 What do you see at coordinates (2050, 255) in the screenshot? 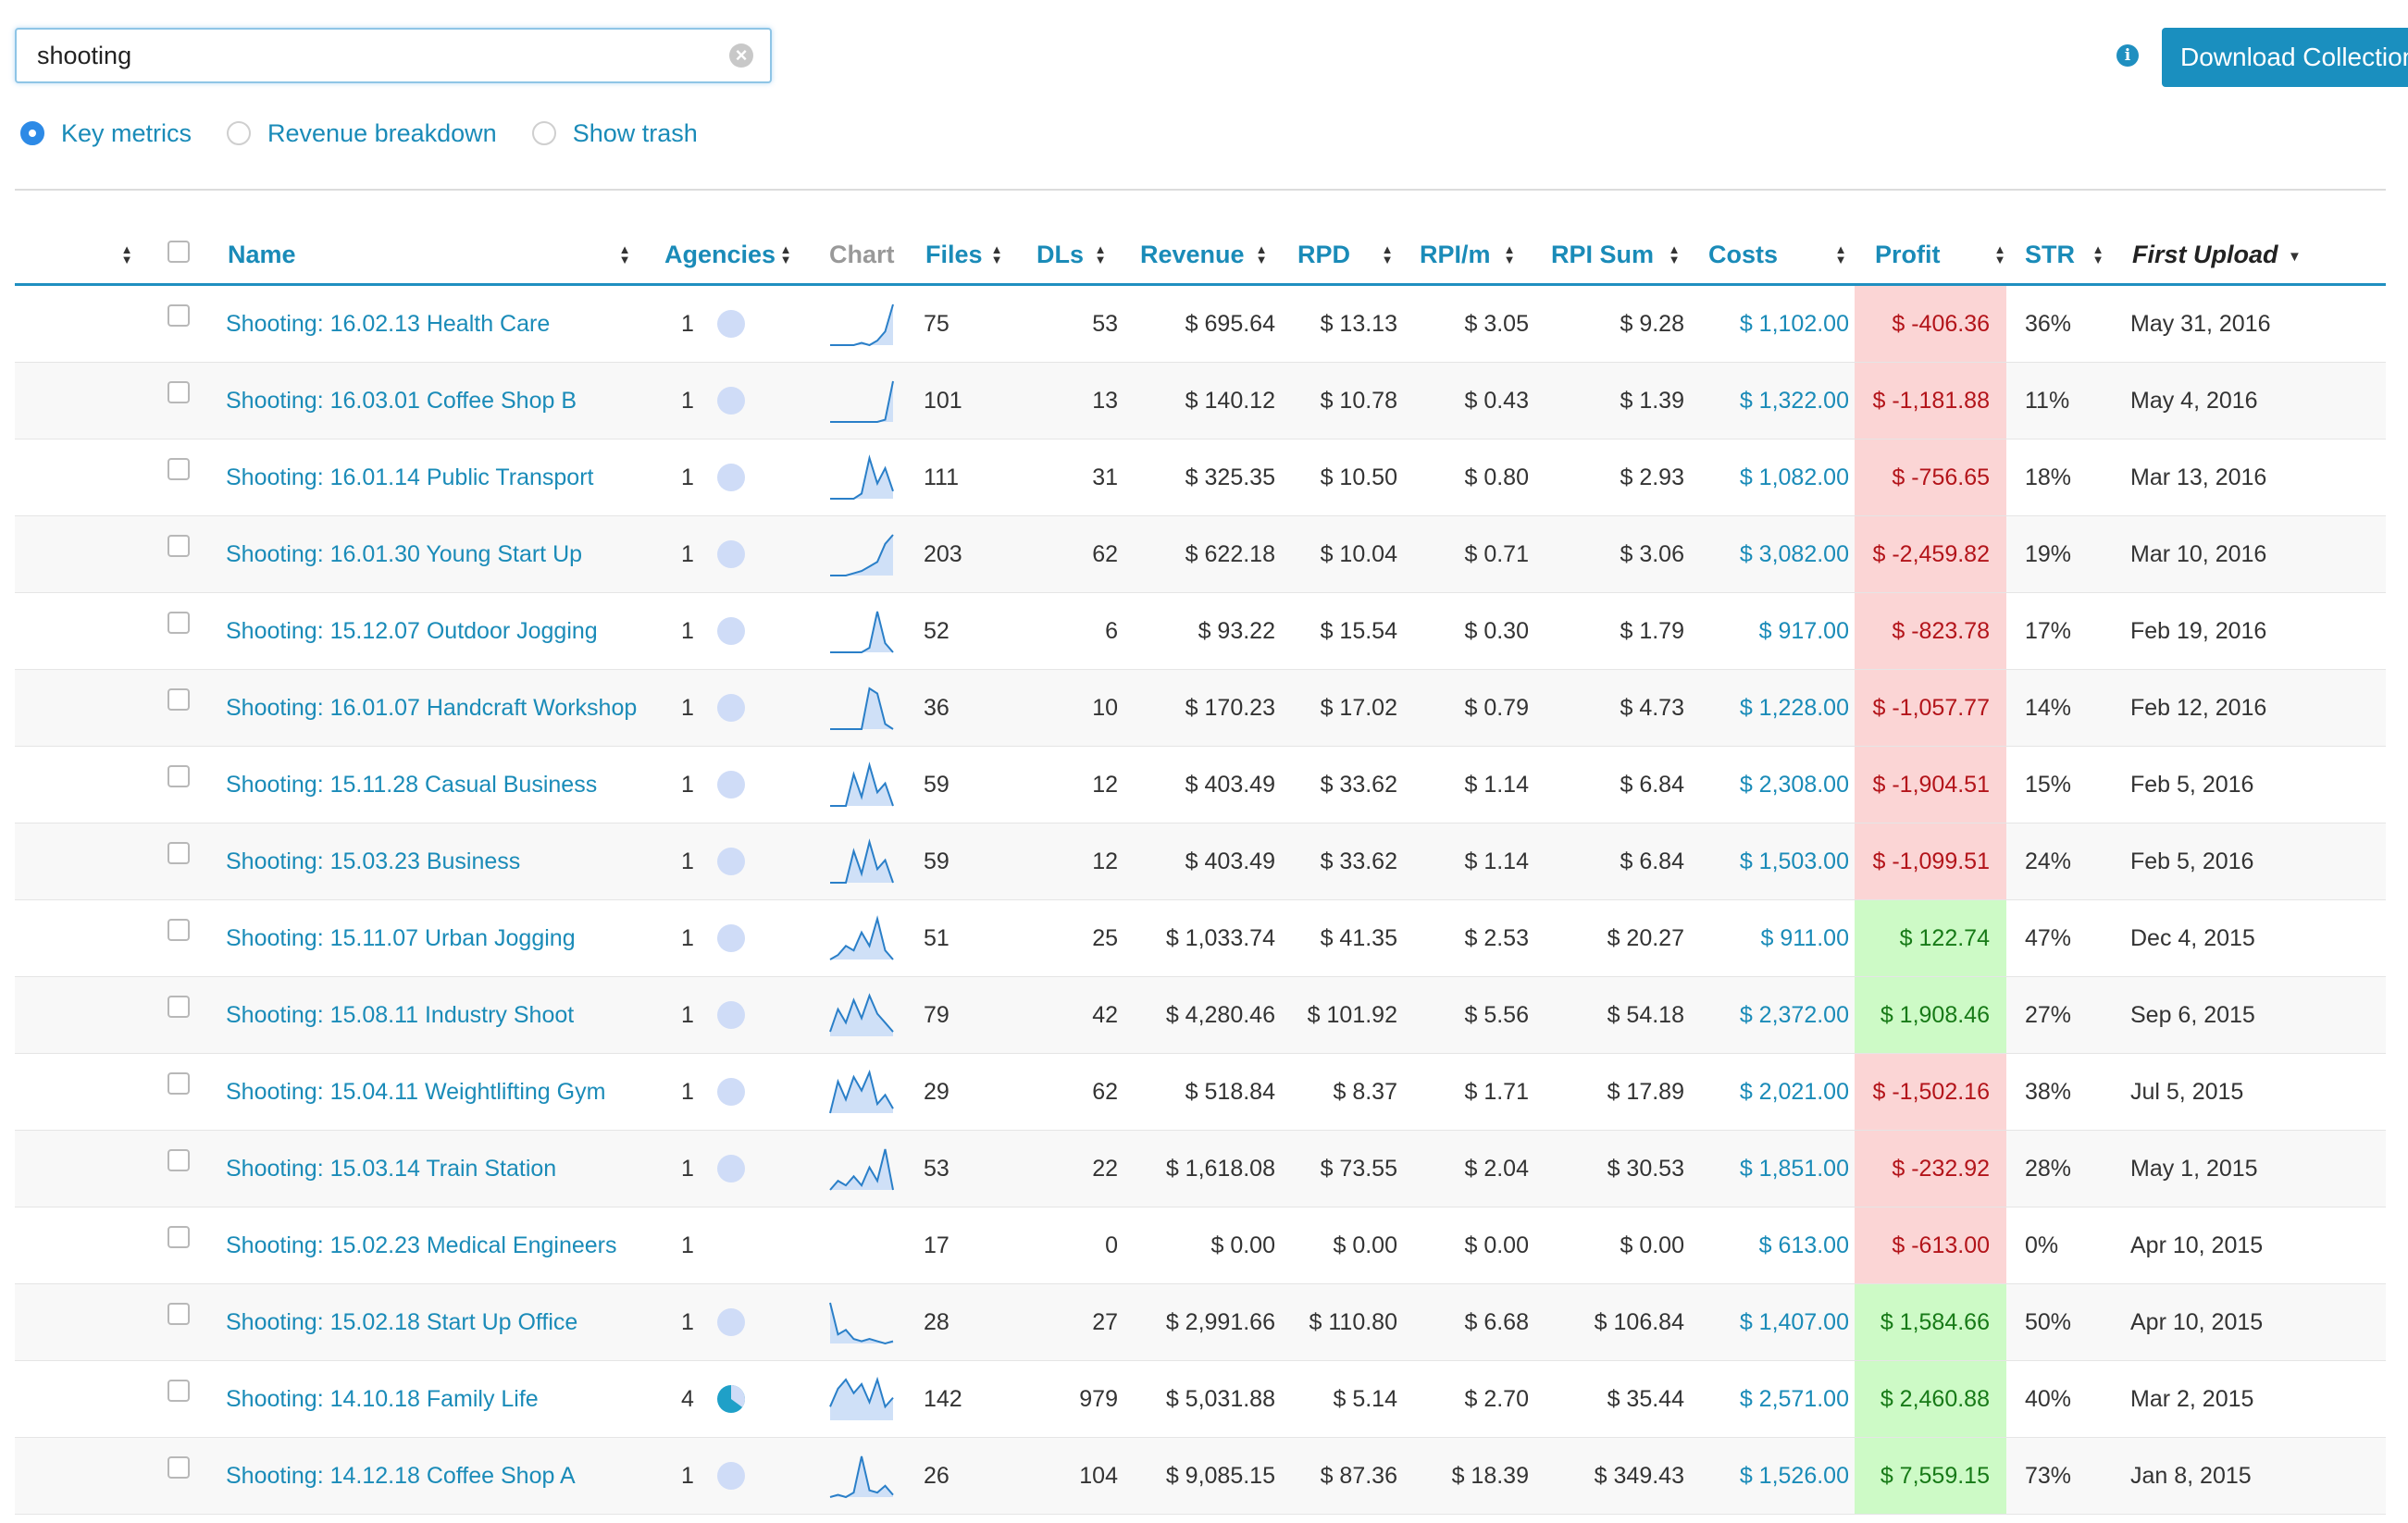
I see `col-str: STR` at bounding box center [2050, 255].